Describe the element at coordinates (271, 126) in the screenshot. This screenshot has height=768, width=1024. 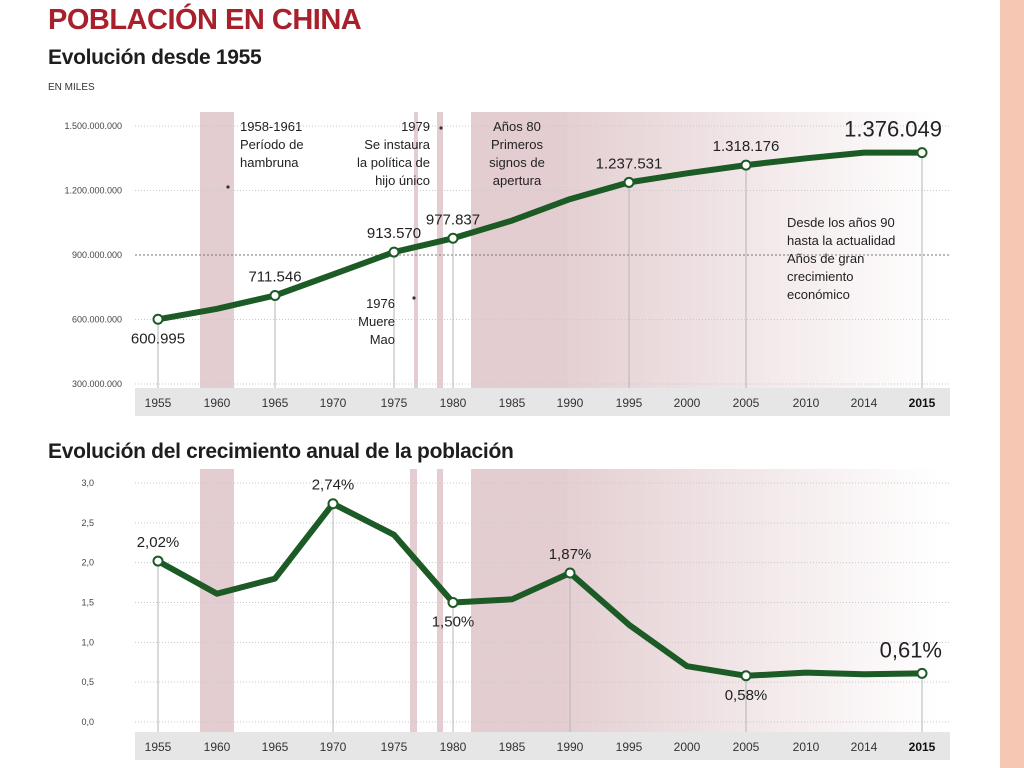
I see `annotation-hambruna-line: 1958-1961` at that location.